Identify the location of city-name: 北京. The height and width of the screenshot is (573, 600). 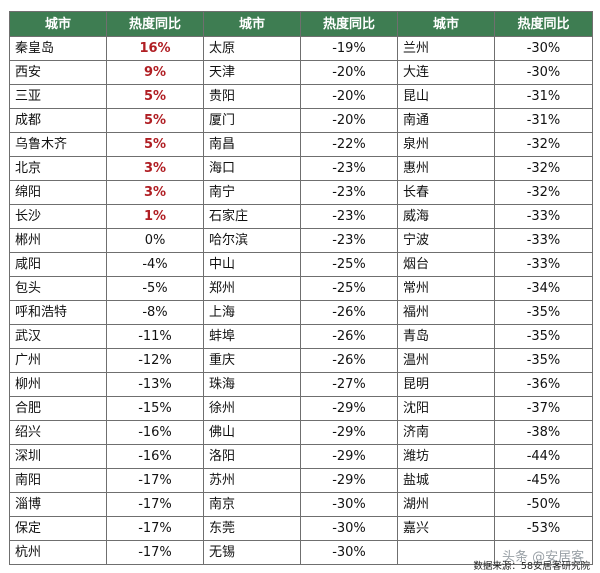
(58, 168).